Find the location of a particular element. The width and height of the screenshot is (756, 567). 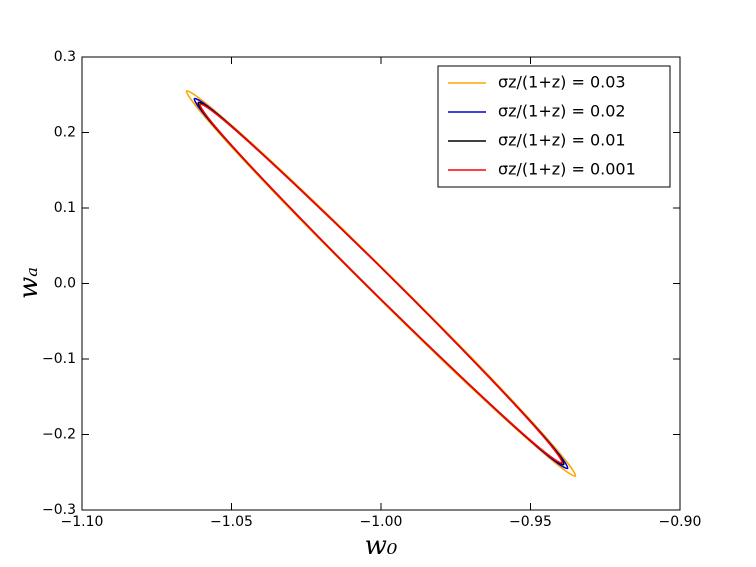

y-tick-label: 0.2 is located at coordinates (65, 133).